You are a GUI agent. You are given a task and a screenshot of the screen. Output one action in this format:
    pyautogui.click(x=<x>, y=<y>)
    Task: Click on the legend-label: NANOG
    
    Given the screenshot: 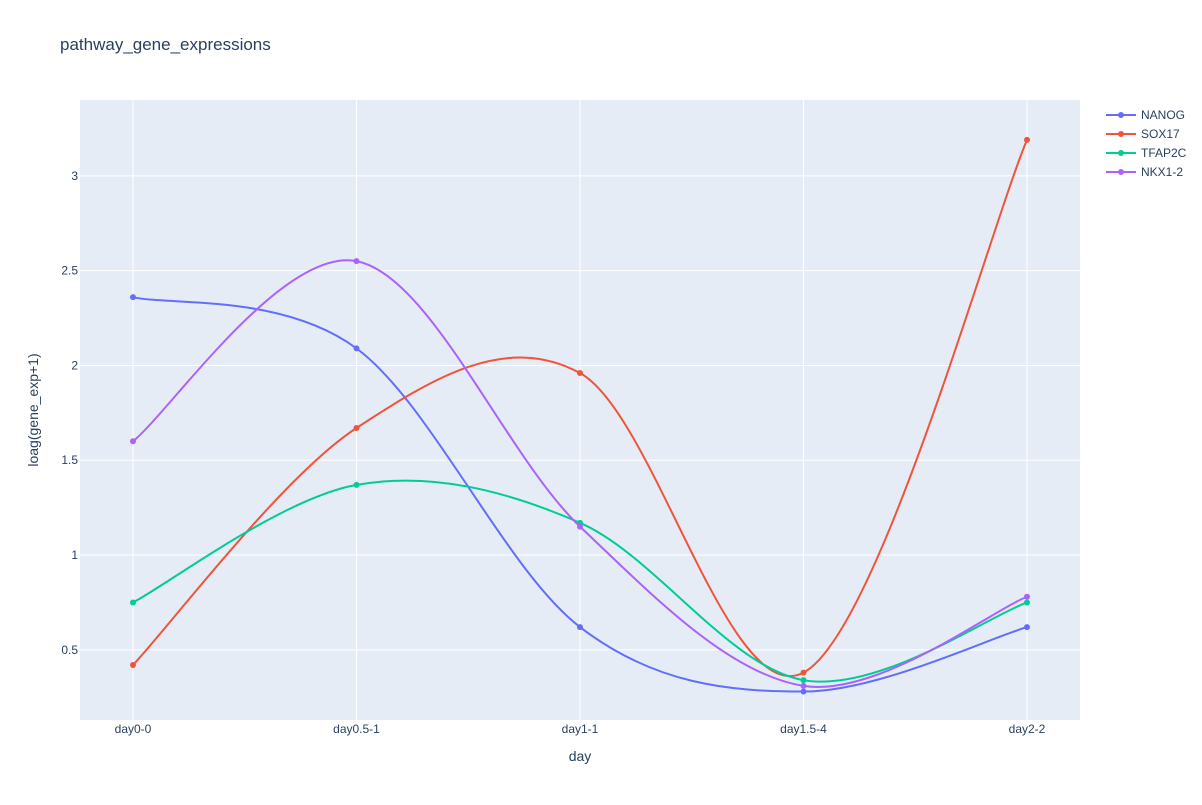 What is the action you would take?
    pyautogui.click(x=1163, y=115)
    